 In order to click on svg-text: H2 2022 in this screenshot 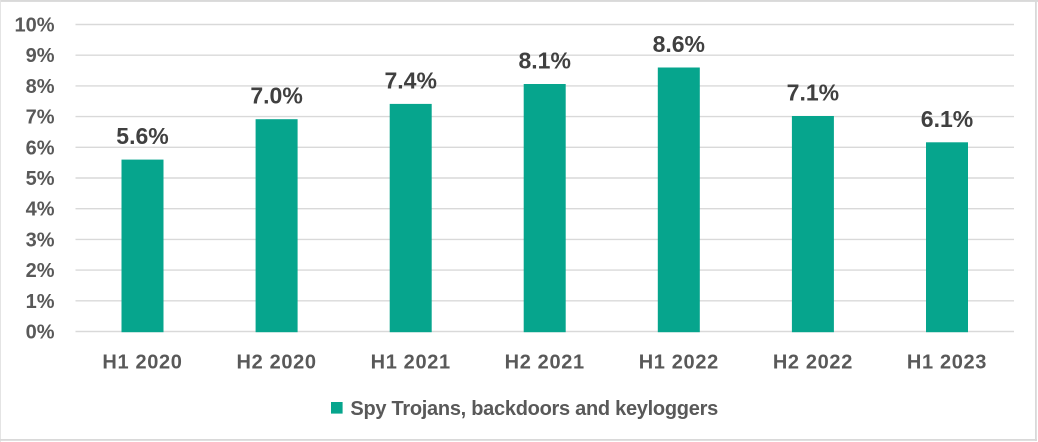, I will do `click(813, 363)`.